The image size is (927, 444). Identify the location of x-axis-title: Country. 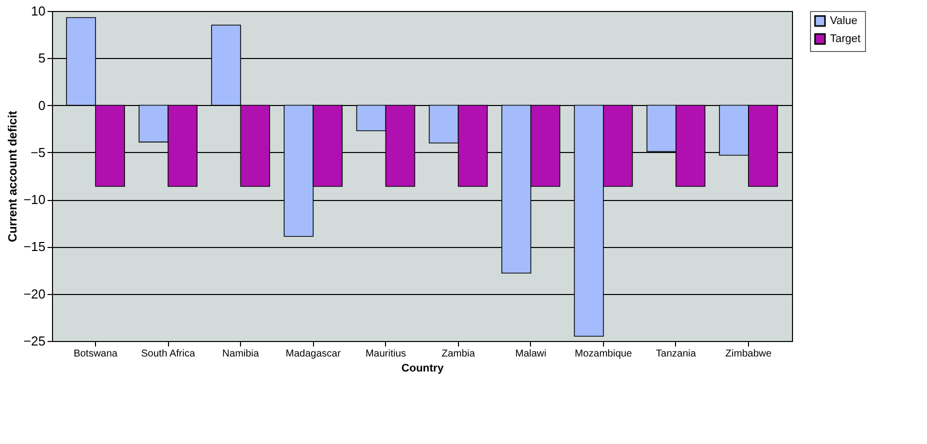
(422, 368).